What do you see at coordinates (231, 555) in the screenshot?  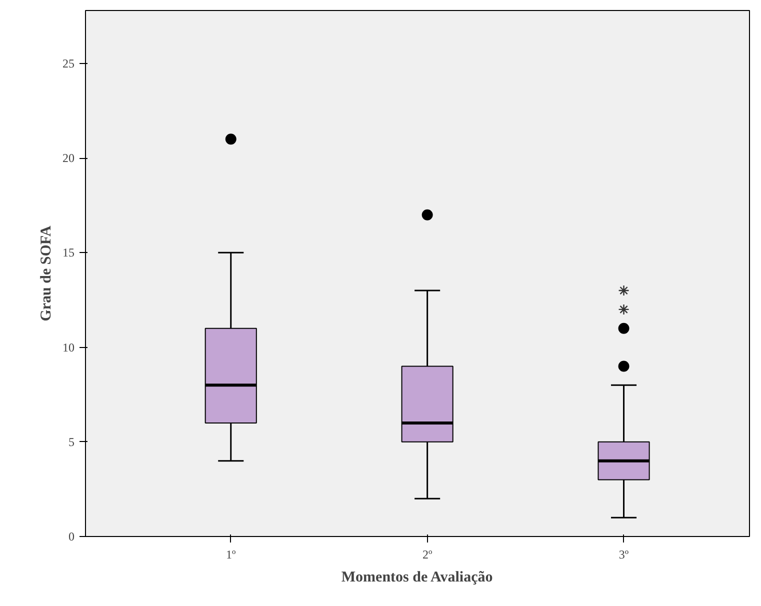 I see `x-tick-label: 1º` at bounding box center [231, 555].